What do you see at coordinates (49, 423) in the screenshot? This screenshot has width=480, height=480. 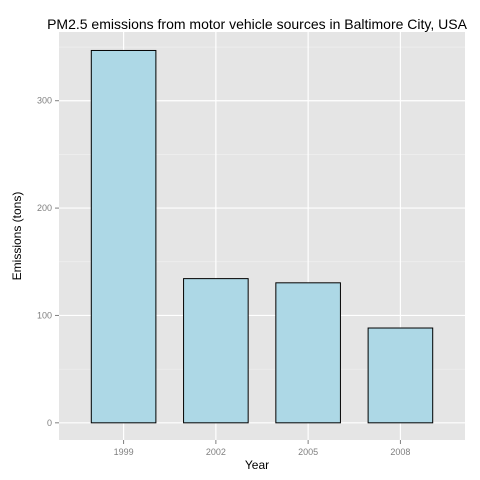 I see `y-tick-label: 0` at bounding box center [49, 423].